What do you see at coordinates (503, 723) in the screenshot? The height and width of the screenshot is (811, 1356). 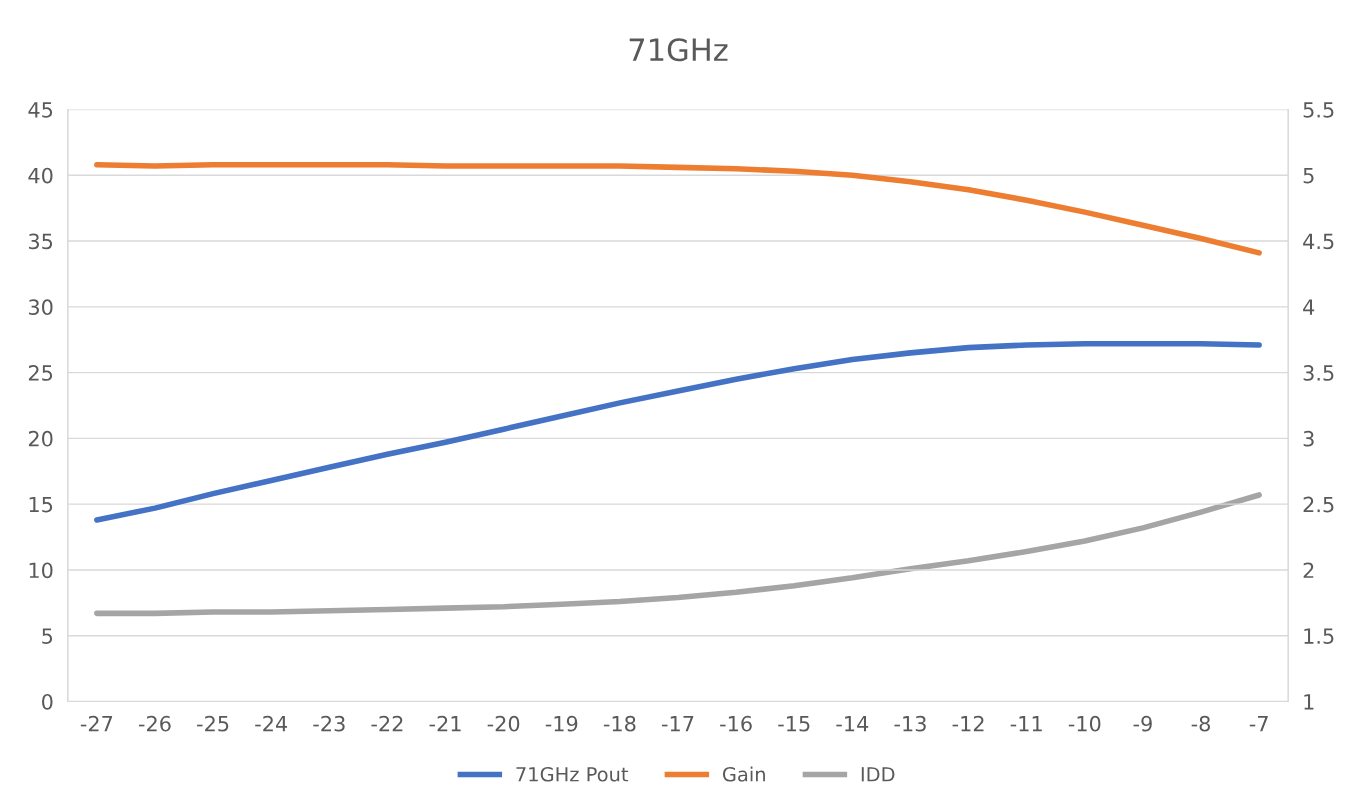 I see `x-tick-label: -20` at bounding box center [503, 723].